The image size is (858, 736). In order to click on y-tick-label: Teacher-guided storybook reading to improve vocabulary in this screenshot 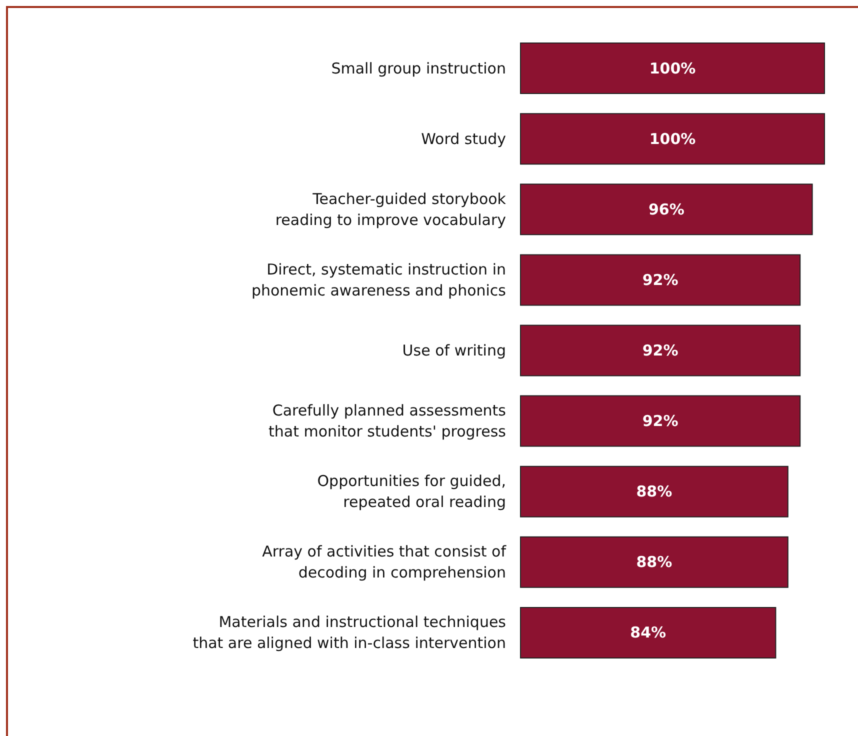, I will do `click(390, 209)`.